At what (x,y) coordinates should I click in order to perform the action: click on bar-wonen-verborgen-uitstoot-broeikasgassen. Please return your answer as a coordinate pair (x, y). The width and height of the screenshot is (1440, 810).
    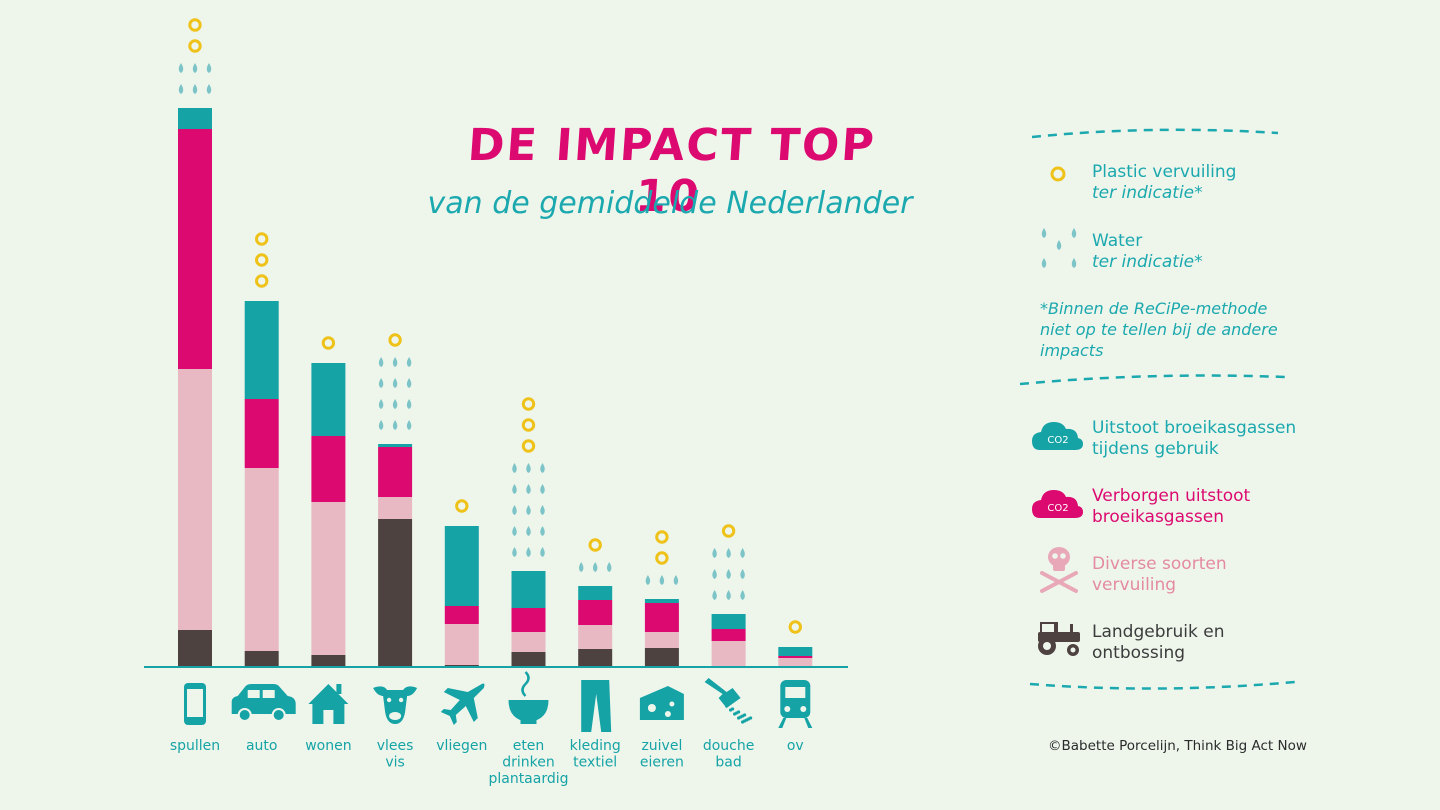
    Looking at the image, I should click on (328, 469).